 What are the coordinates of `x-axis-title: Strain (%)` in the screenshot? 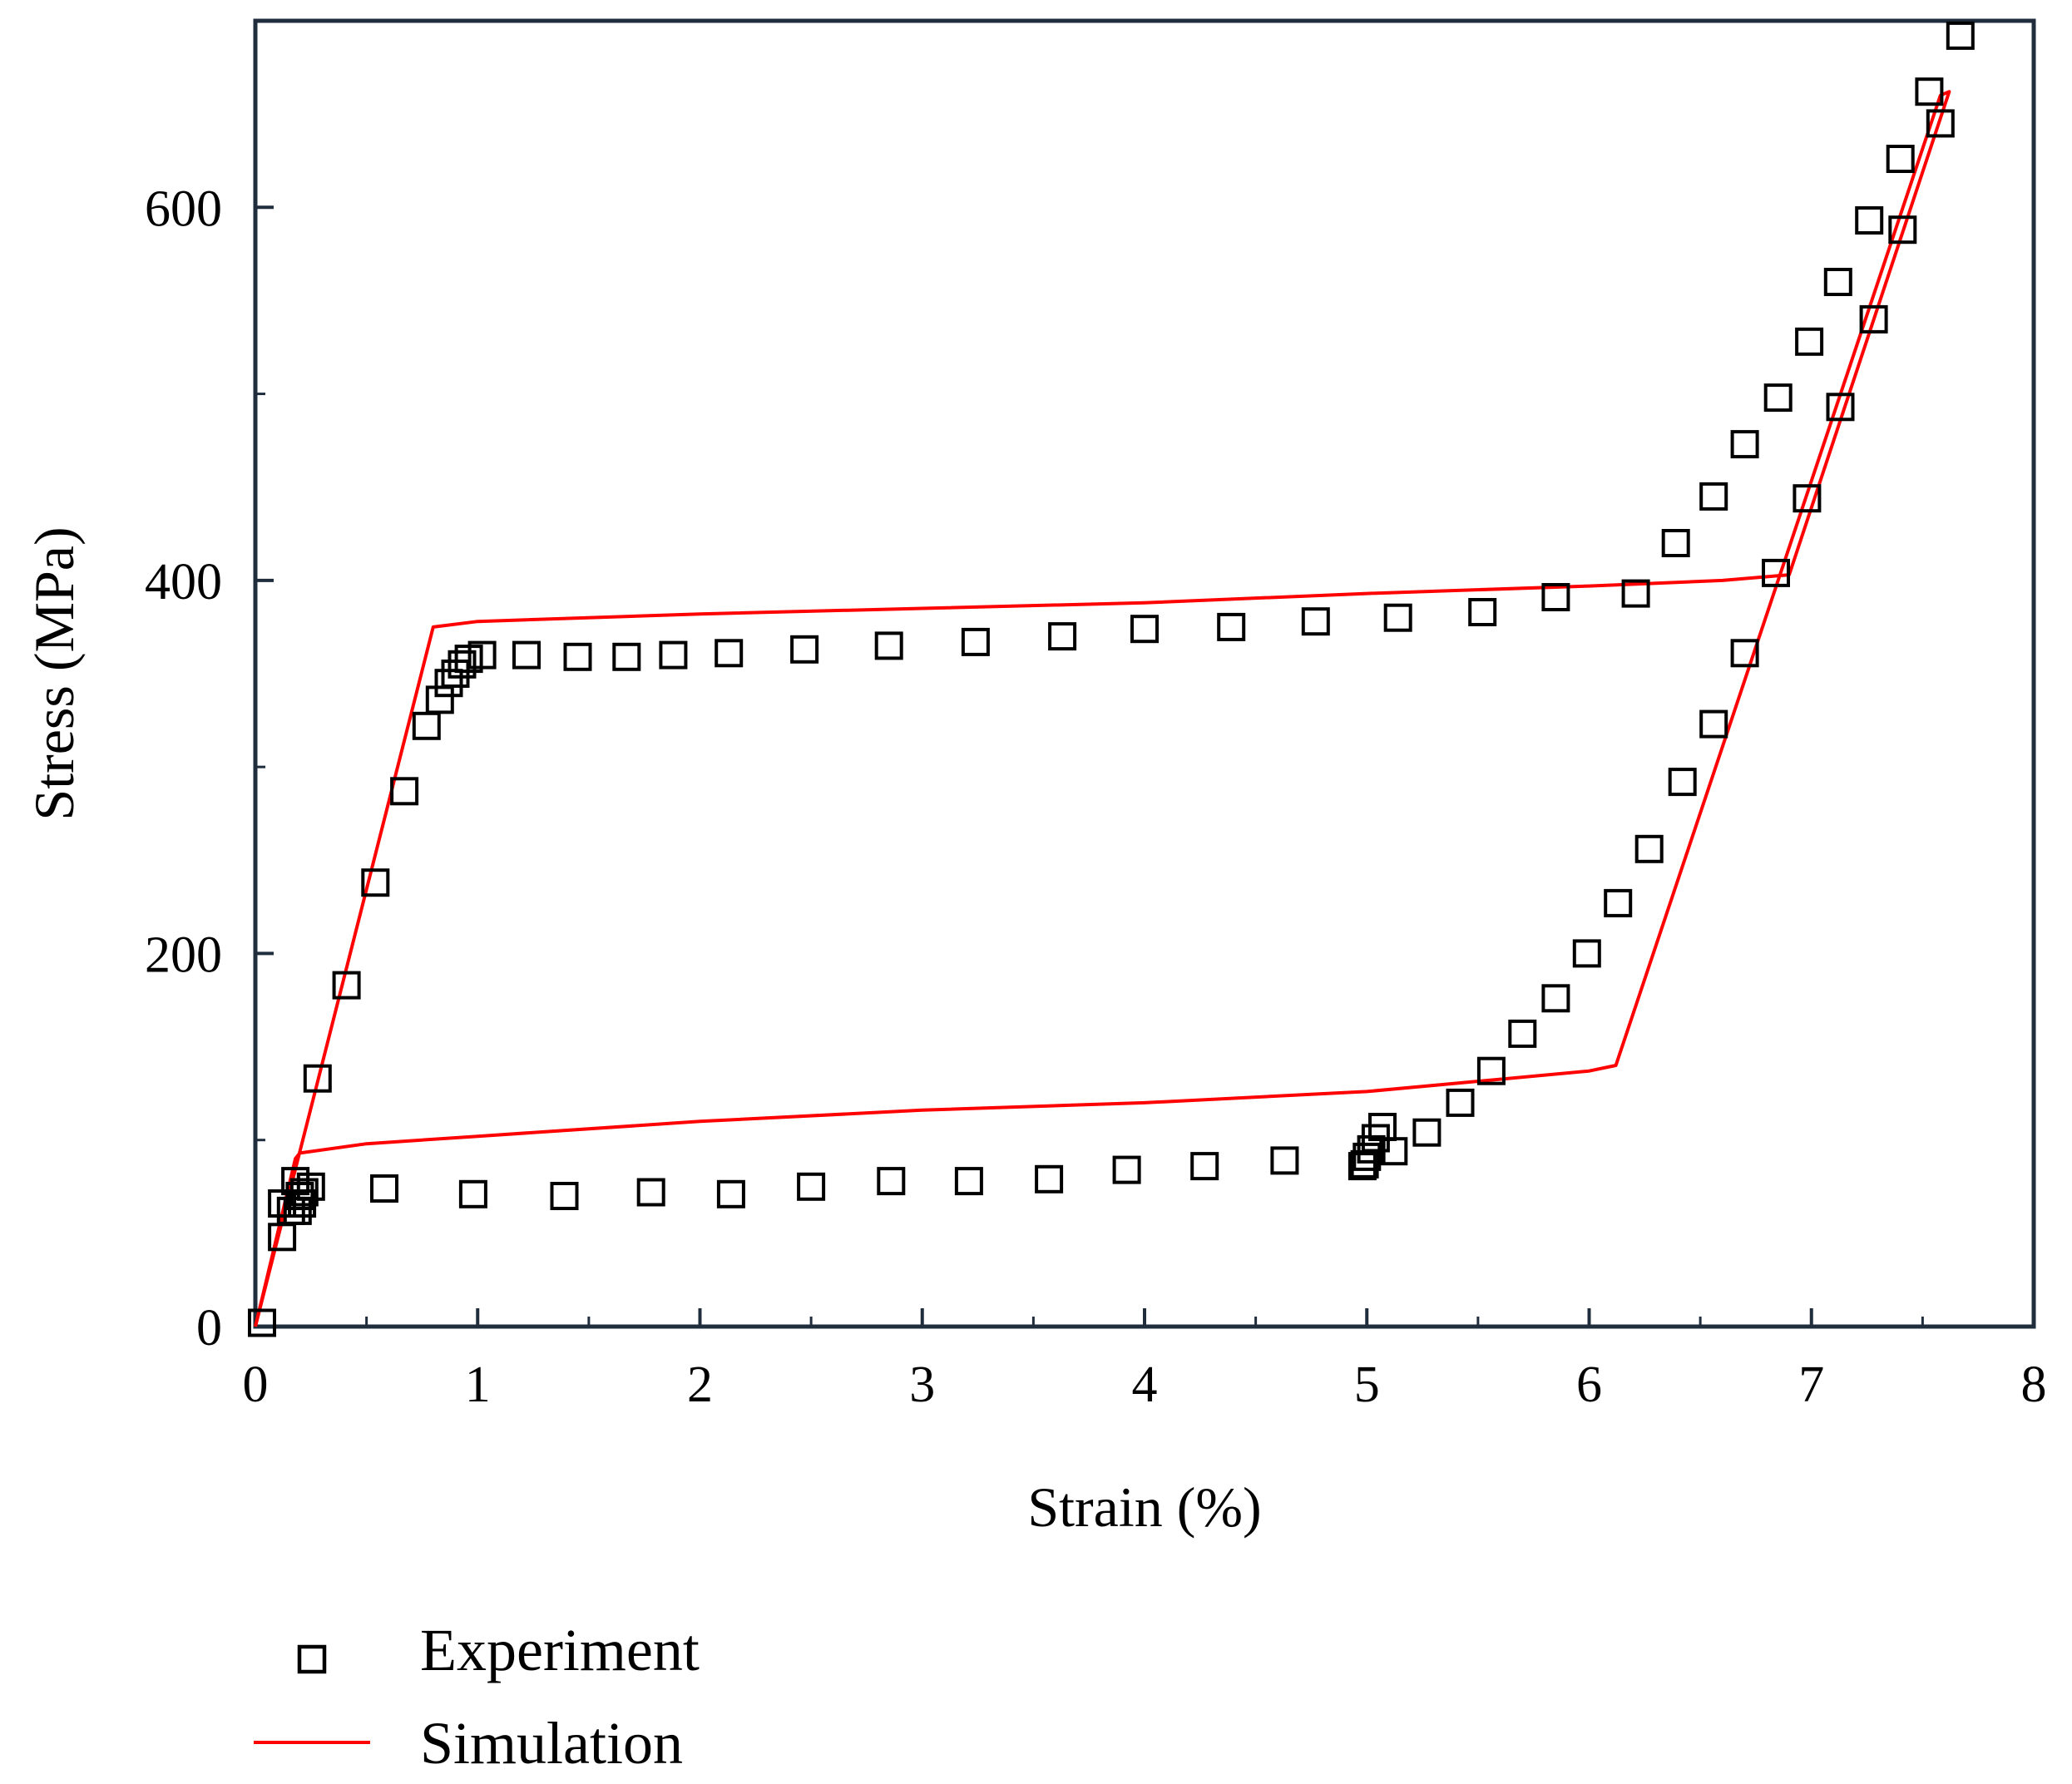 It's located at (1144, 1507).